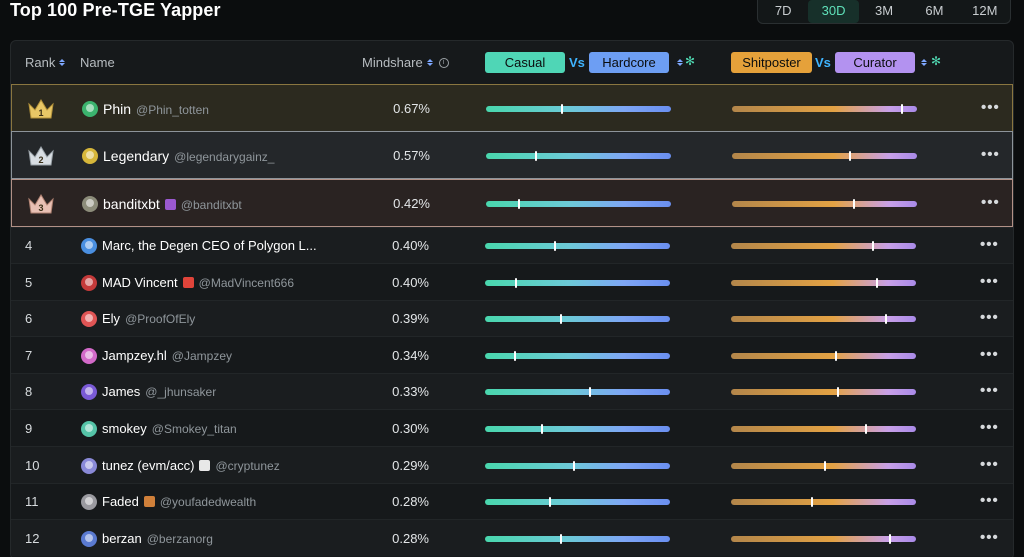 This screenshot has height=557, width=1024. I want to click on table-row: 8 James @_jhunsaker 0.33% •••, so click(512, 391).